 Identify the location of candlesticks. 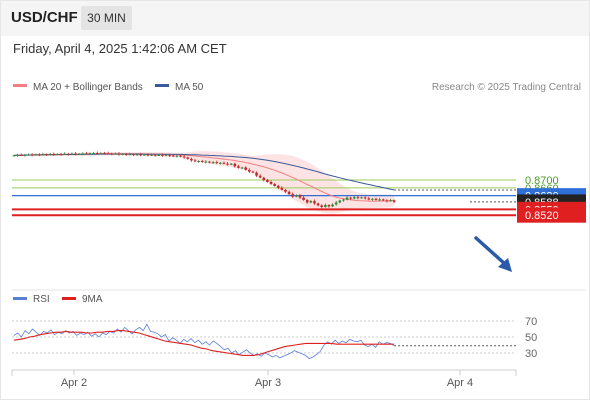
(204, 180).